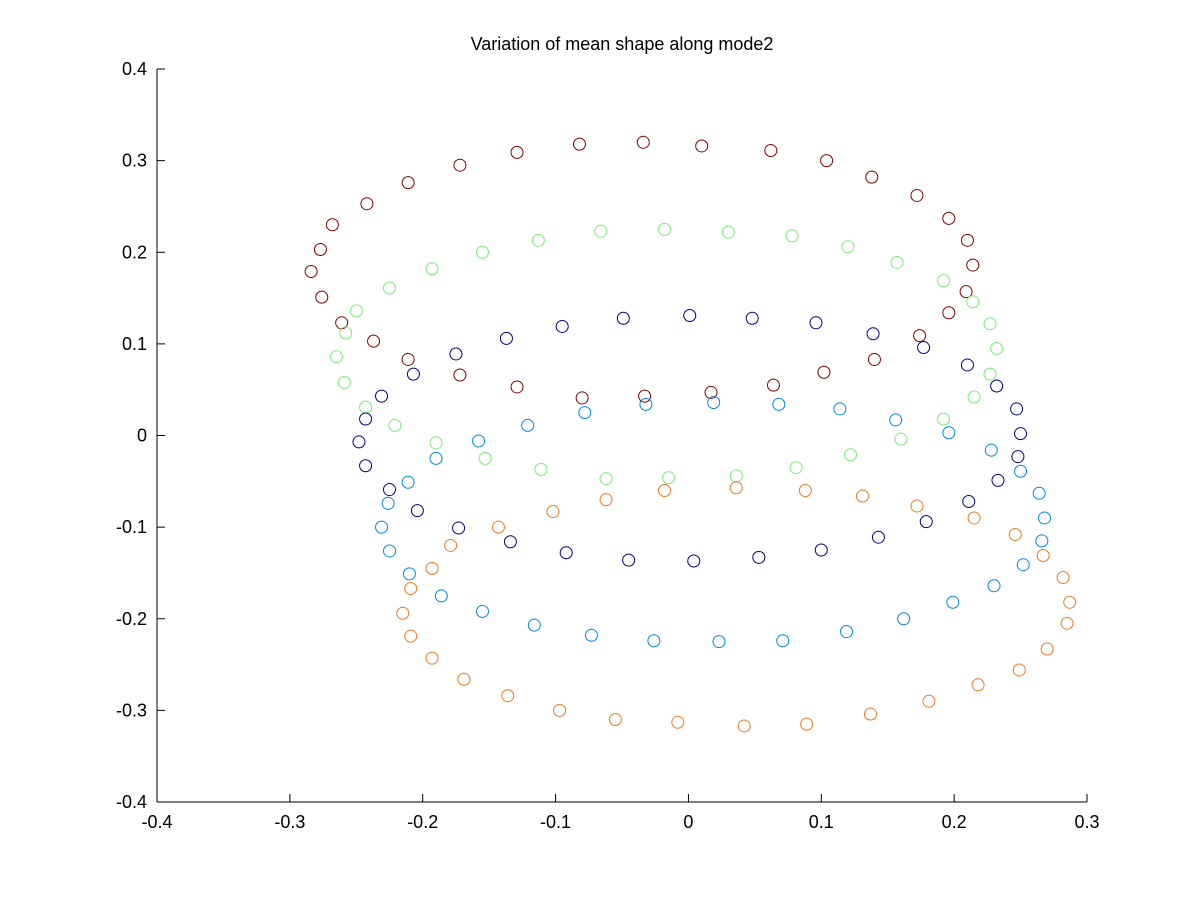 The width and height of the screenshot is (1201, 901). What do you see at coordinates (622, 44) in the screenshot?
I see `chart-title: Variation of mean shape along mode2` at bounding box center [622, 44].